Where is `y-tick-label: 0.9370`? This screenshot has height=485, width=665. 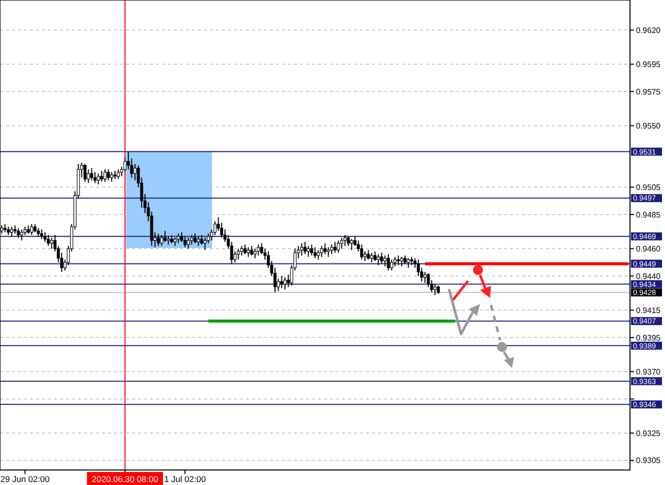 y-tick-label: 0.9370 is located at coordinates (649, 371).